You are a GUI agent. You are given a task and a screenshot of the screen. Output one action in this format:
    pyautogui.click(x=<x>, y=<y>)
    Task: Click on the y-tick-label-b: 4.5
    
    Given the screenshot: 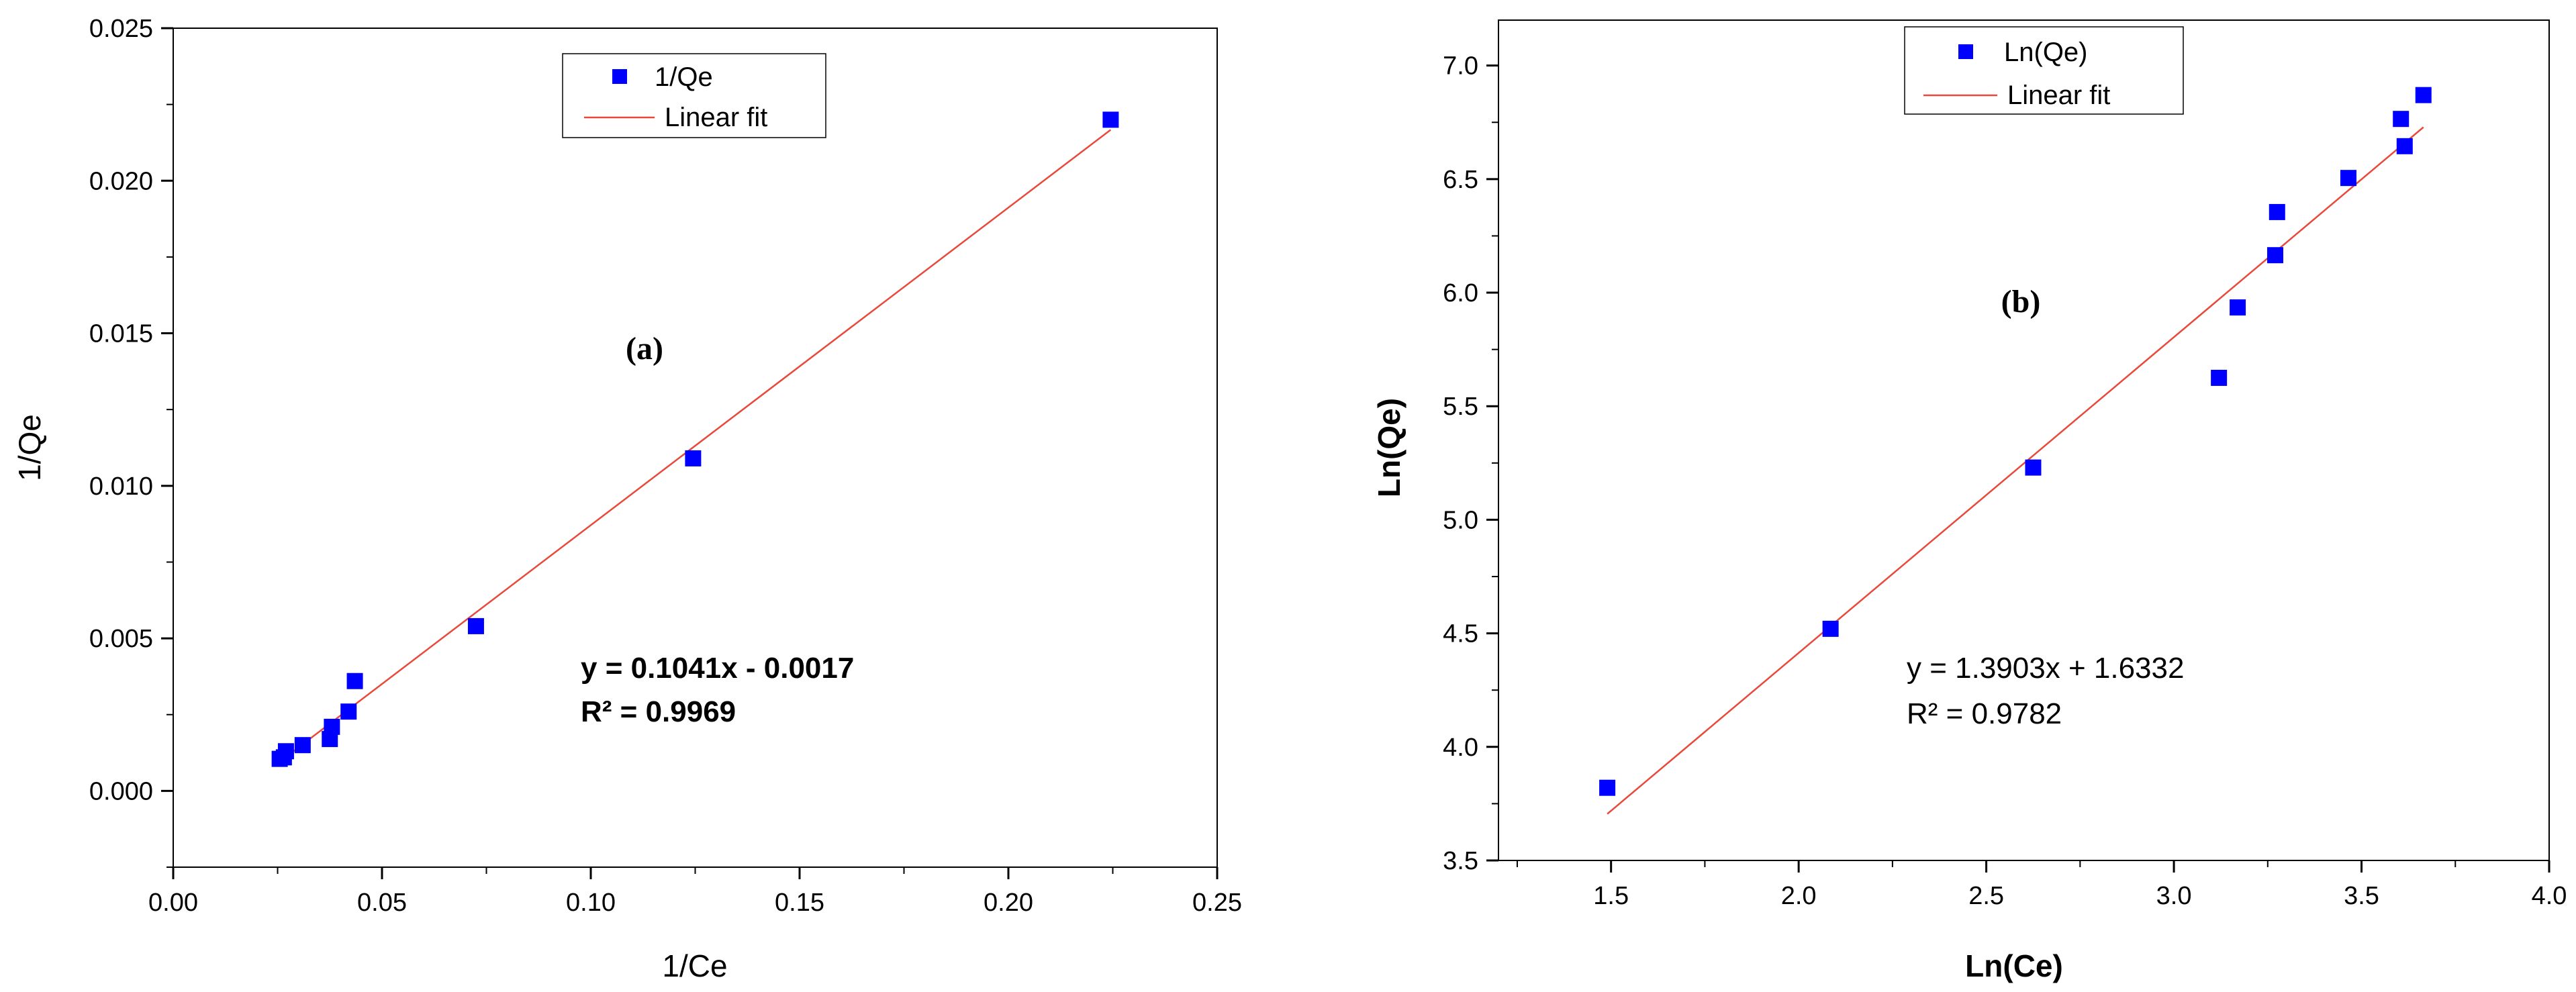 What is the action you would take?
    pyautogui.click(x=1460, y=634)
    